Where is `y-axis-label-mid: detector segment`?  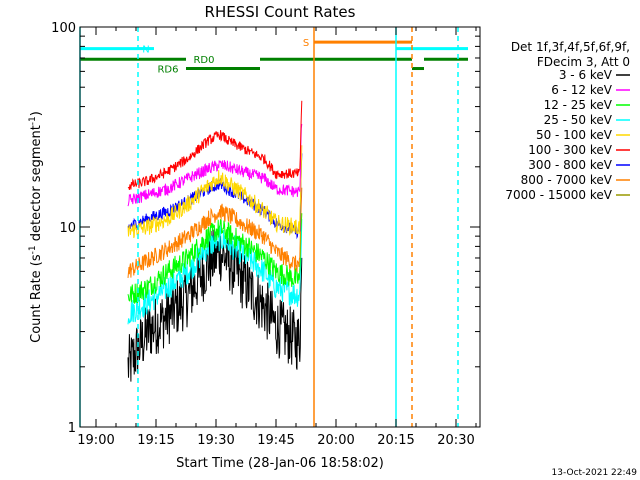 y-axis-label-mid: detector segment is located at coordinates (36, 185).